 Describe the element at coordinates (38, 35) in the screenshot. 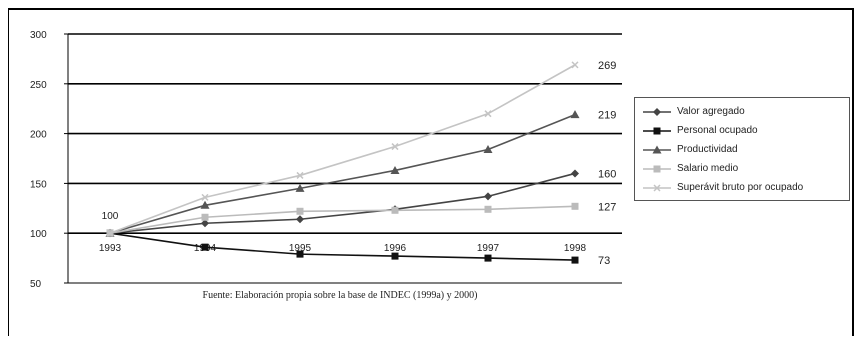

I see `y-tick-label: 300` at that location.